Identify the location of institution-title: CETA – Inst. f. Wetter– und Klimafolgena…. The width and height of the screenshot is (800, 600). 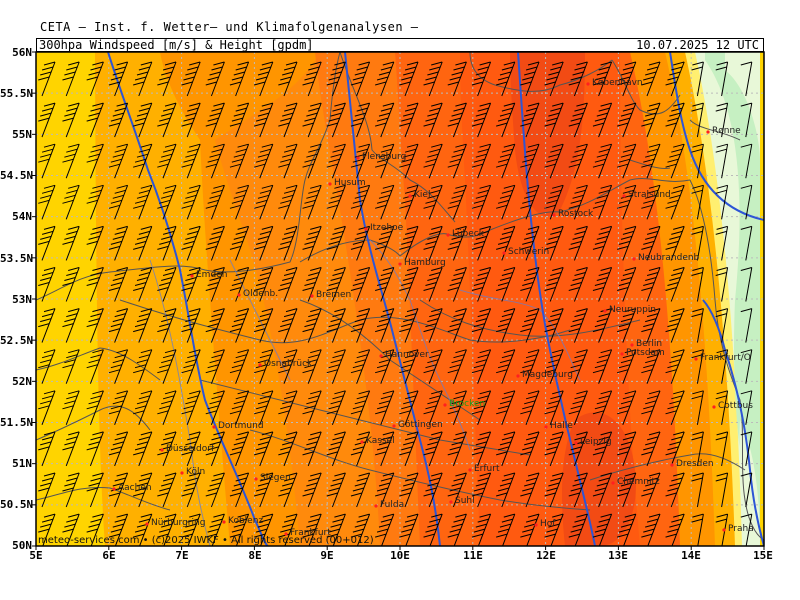
(229, 27).